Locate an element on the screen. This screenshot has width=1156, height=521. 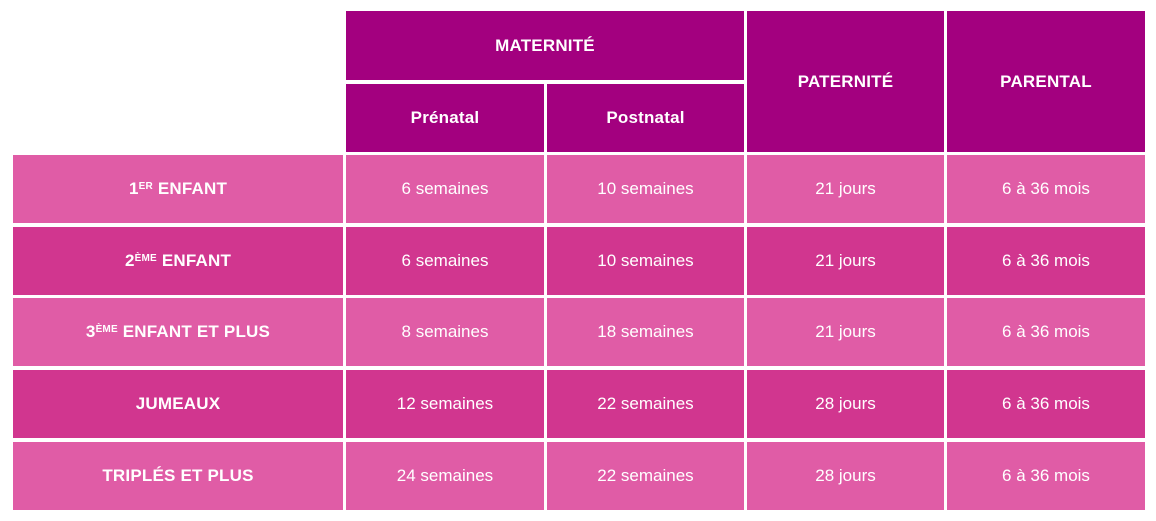
header-parental: PARENTAL is located at coordinates (1046, 81).